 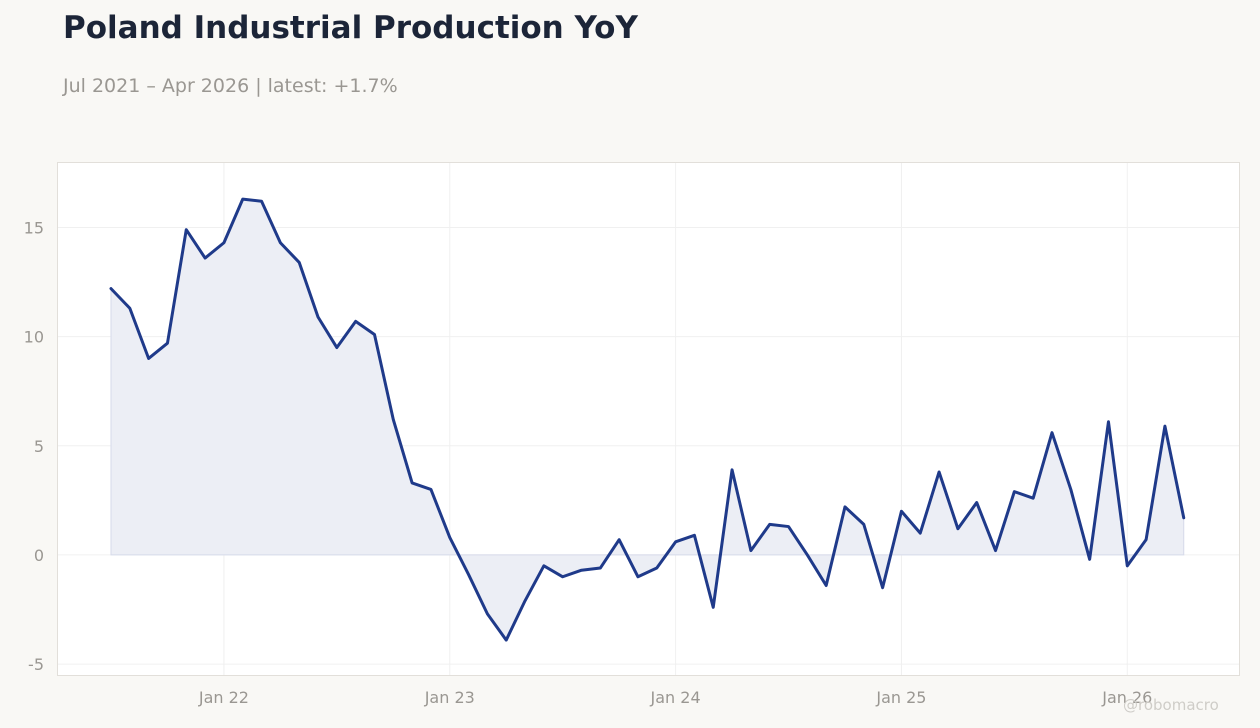 I want to click on chart-subtitle: Jul 2021 – Apr 2026 | latest: +1.7%, so click(x=230, y=86).